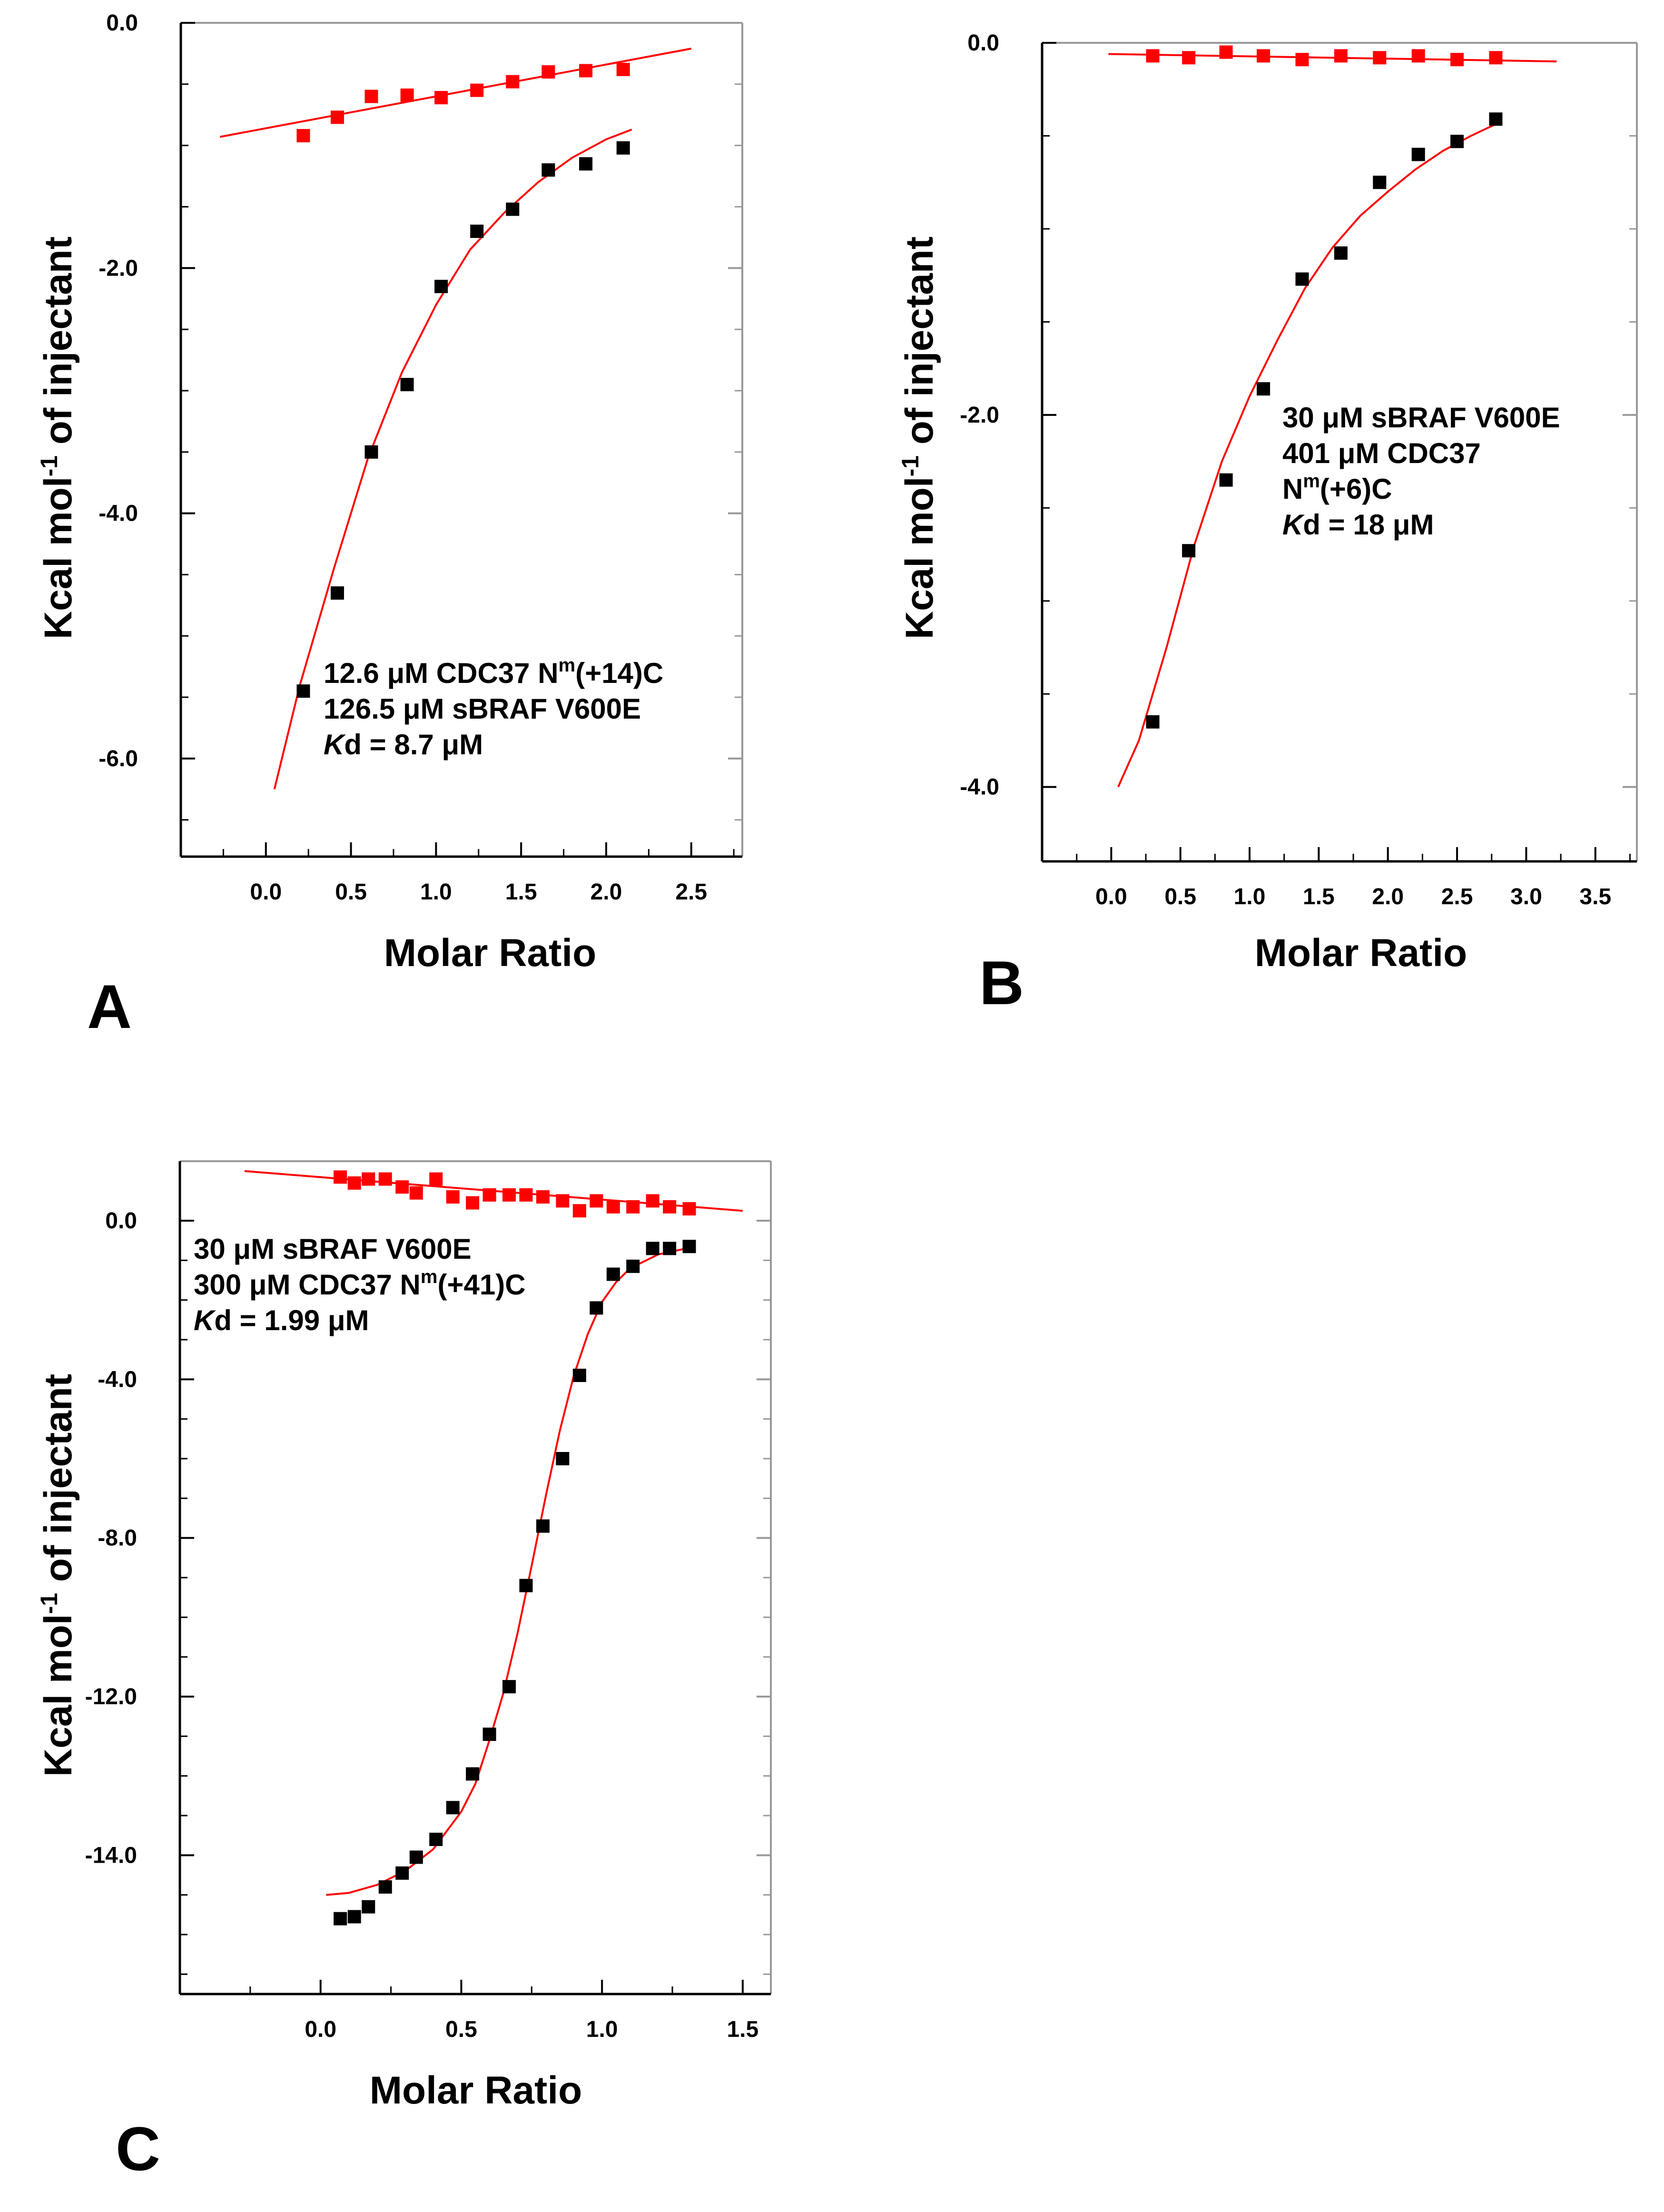  What do you see at coordinates (1356, 489) in the screenshot?
I see `annotation-text: (+6)C` at bounding box center [1356, 489].